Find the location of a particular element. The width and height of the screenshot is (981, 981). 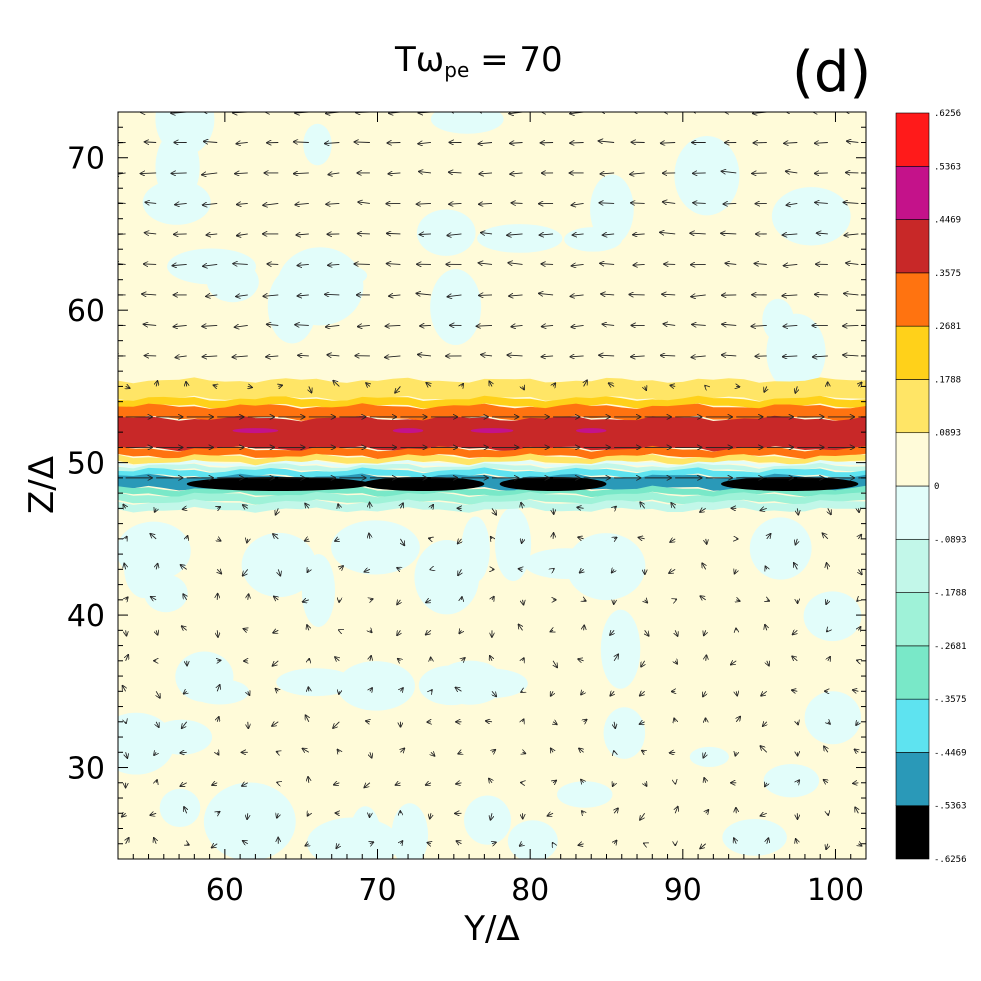

contour-band is located at coordinates (492, 389).